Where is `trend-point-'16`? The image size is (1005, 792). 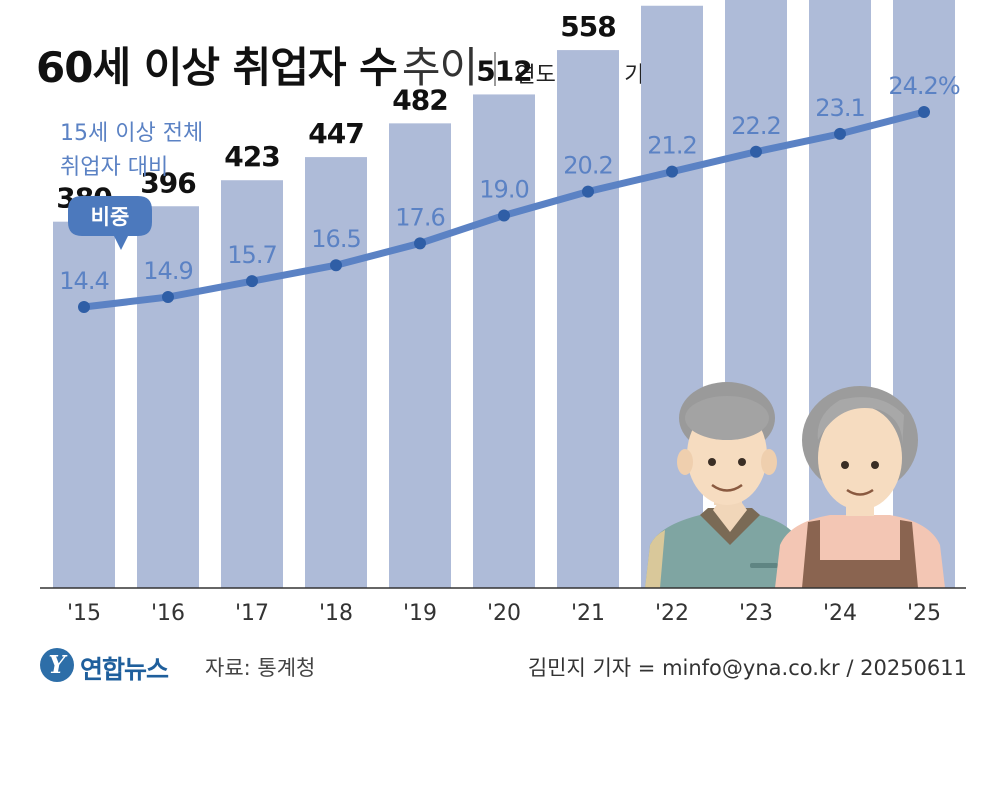
trend-point-'16 is located at coordinates (168, 297).